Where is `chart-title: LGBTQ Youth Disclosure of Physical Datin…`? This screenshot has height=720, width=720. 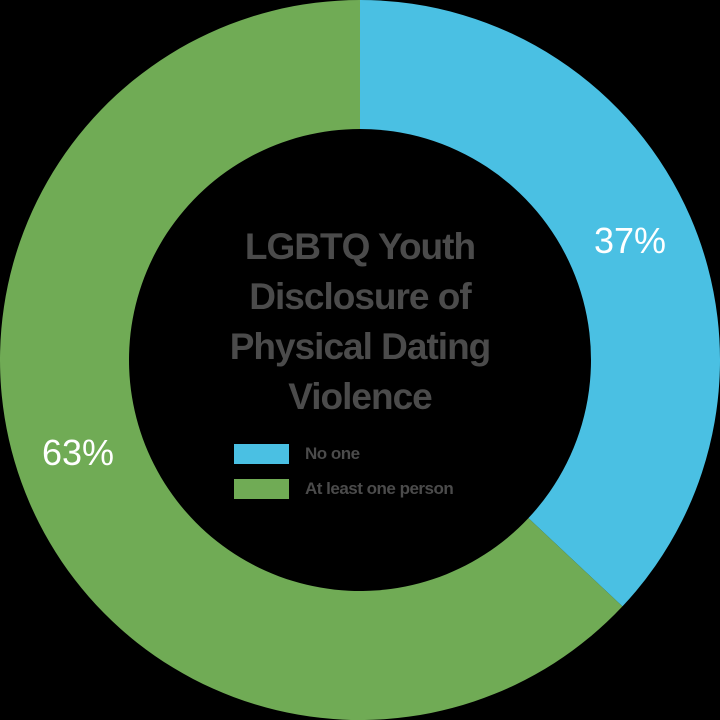
chart-title: LGBTQ Youth Disclosure of Physical Datin… is located at coordinates (360, 322).